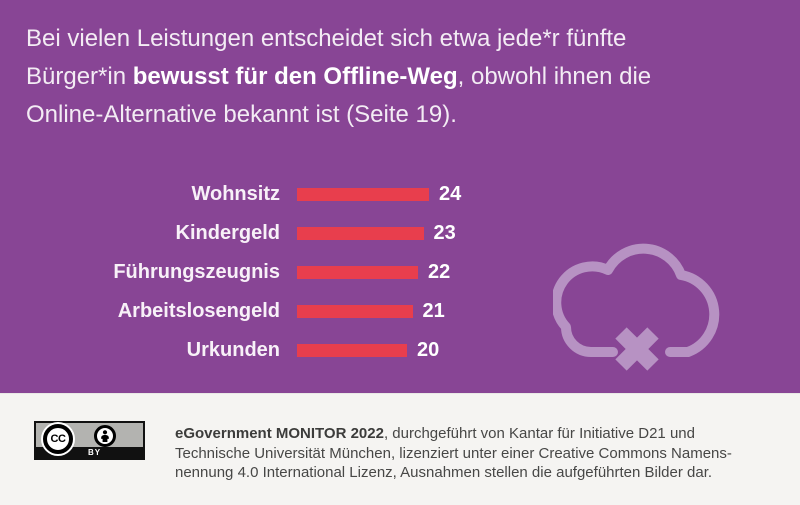 Image resolution: width=800 pixels, height=505 pixels. What do you see at coordinates (235, 194) in the screenshot?
I see `chart-category-label: Wohnsitz` at bounding box center [235, 194].